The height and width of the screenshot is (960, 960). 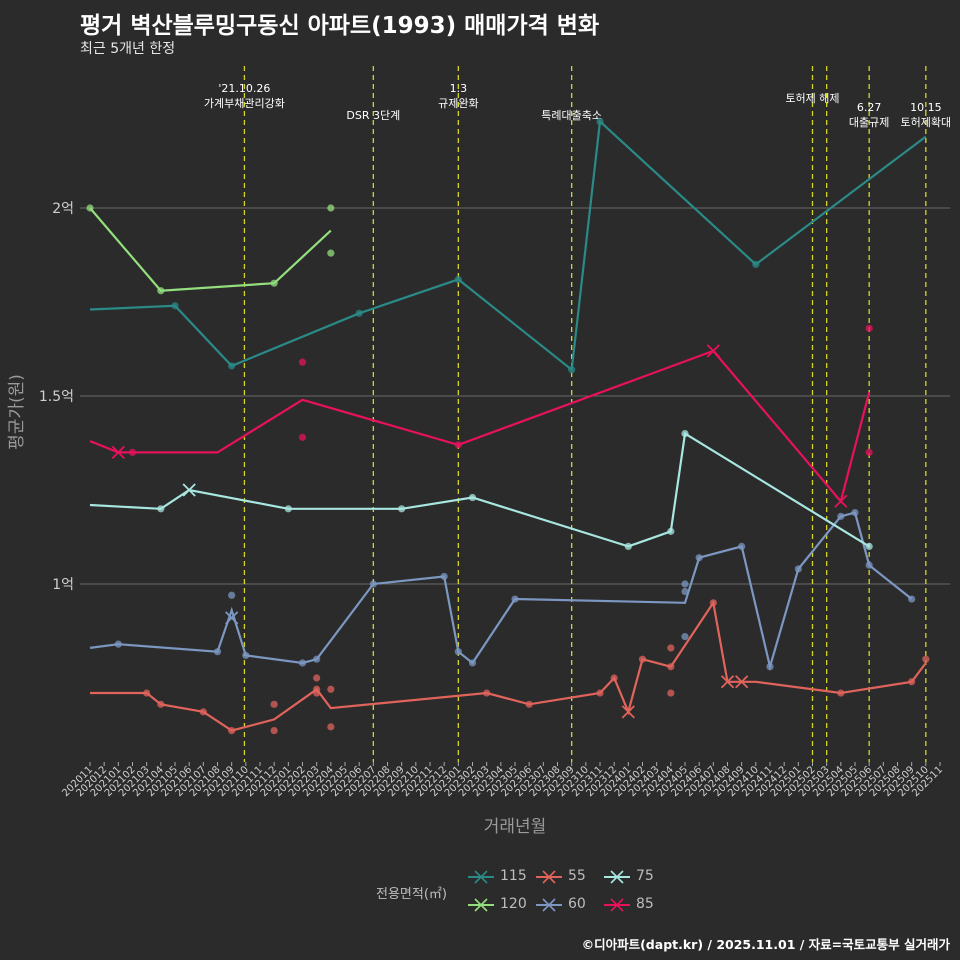 What do you see at coordinates (645, 876) in the screenshot?
I see `legend-label: 75` at bounding box center [645, 876].